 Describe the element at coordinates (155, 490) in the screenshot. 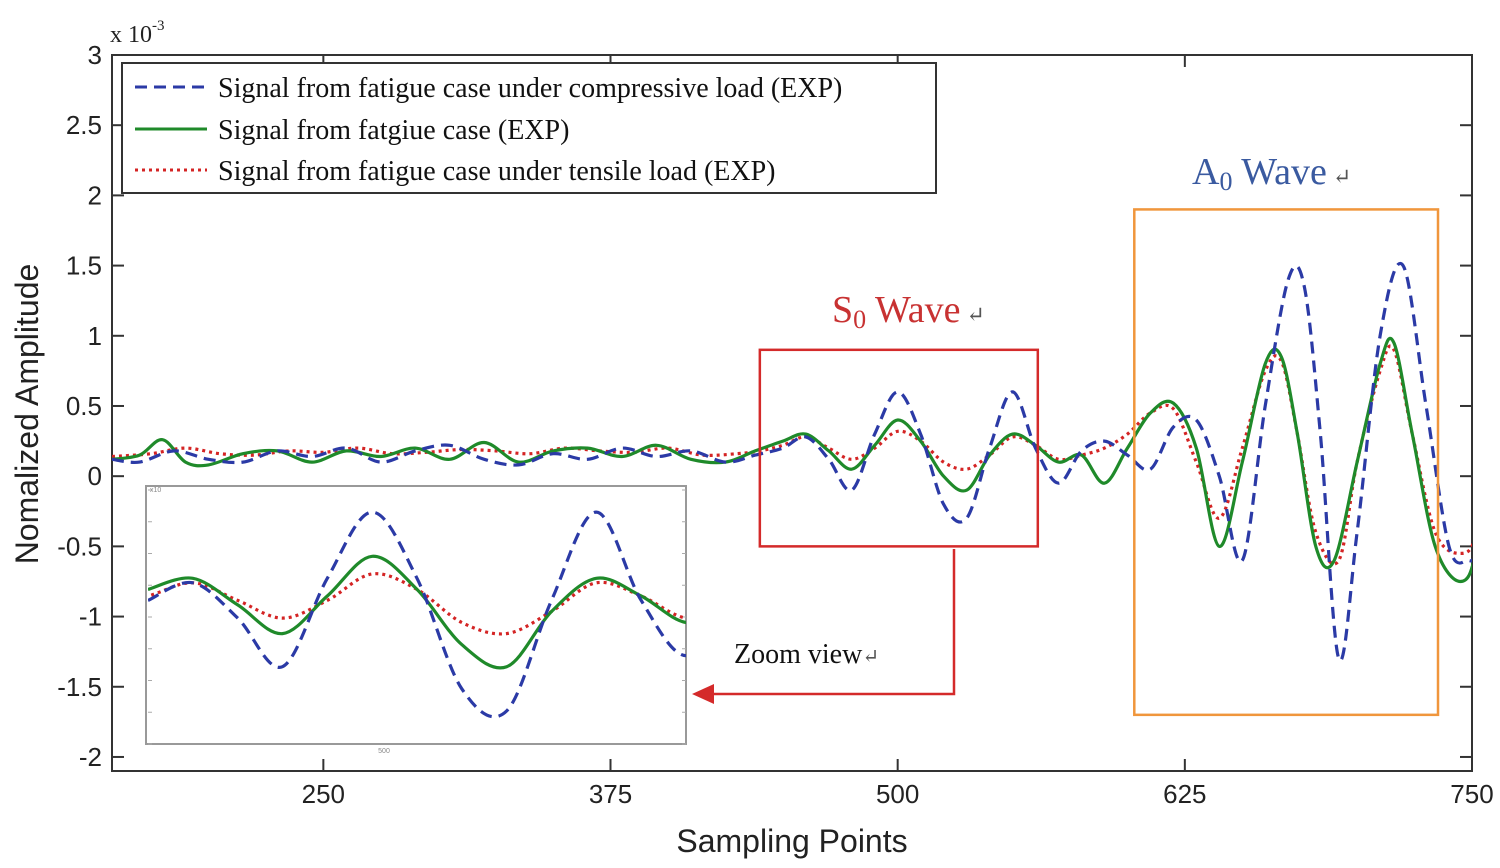

I see `inset-multiplier: x10` at that location.